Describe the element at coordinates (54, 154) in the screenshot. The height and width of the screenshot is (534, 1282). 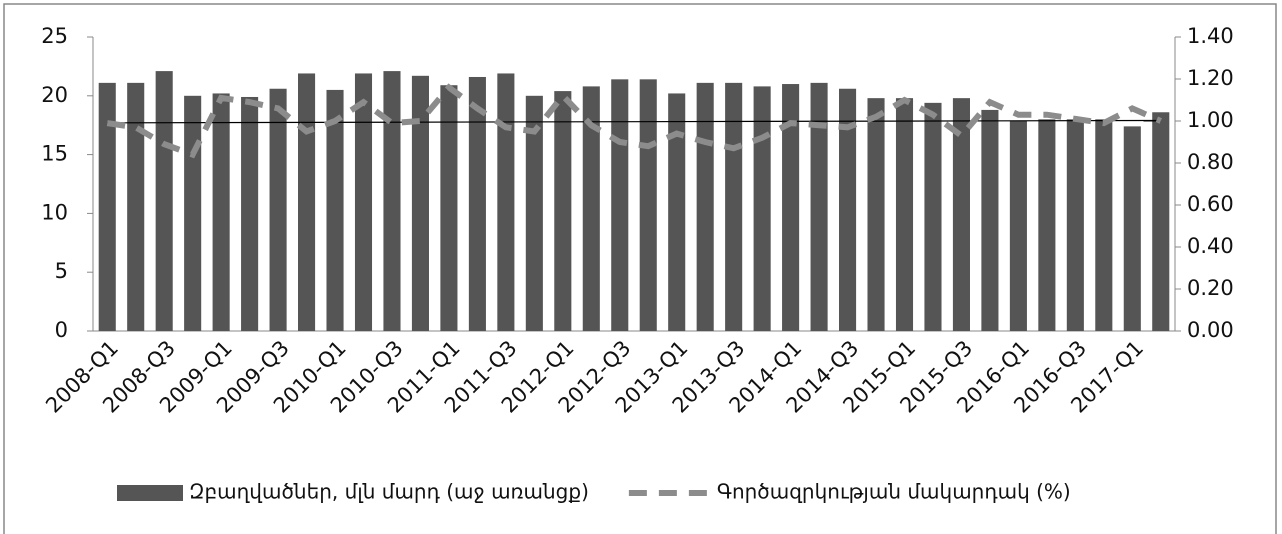
I see `y-tick-label: 15` at that location.